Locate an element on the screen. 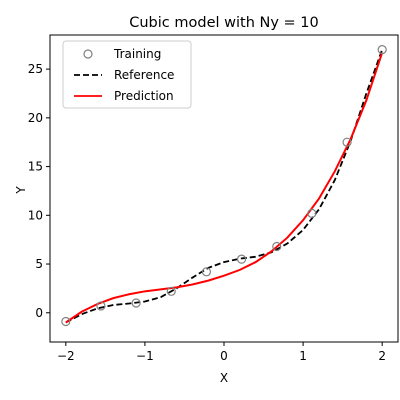 This screenshot has width=400, height=400. legend-label-training: Training is located at coordinates (137, 54).